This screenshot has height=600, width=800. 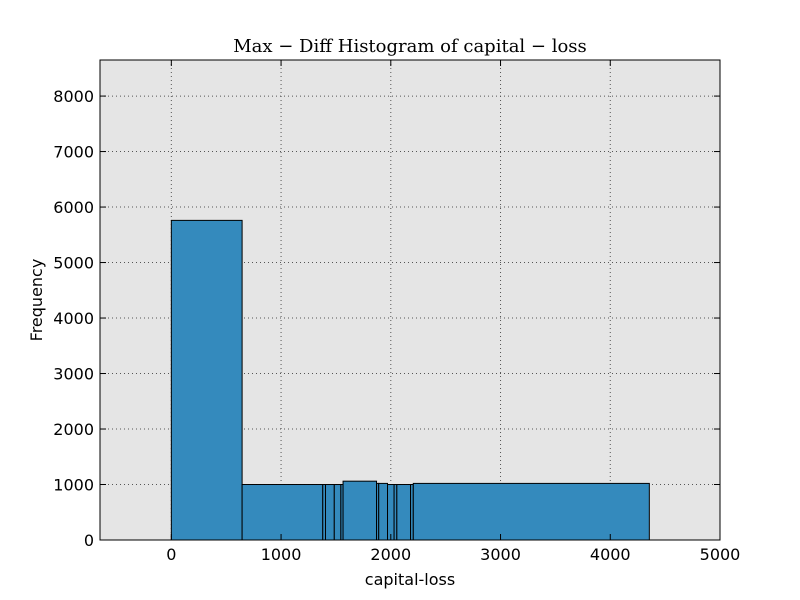 What do you see at coordinates (36, 300) in the screenshot?
I see `y-axis-label: Frequency` at bounding box center [36, 300].